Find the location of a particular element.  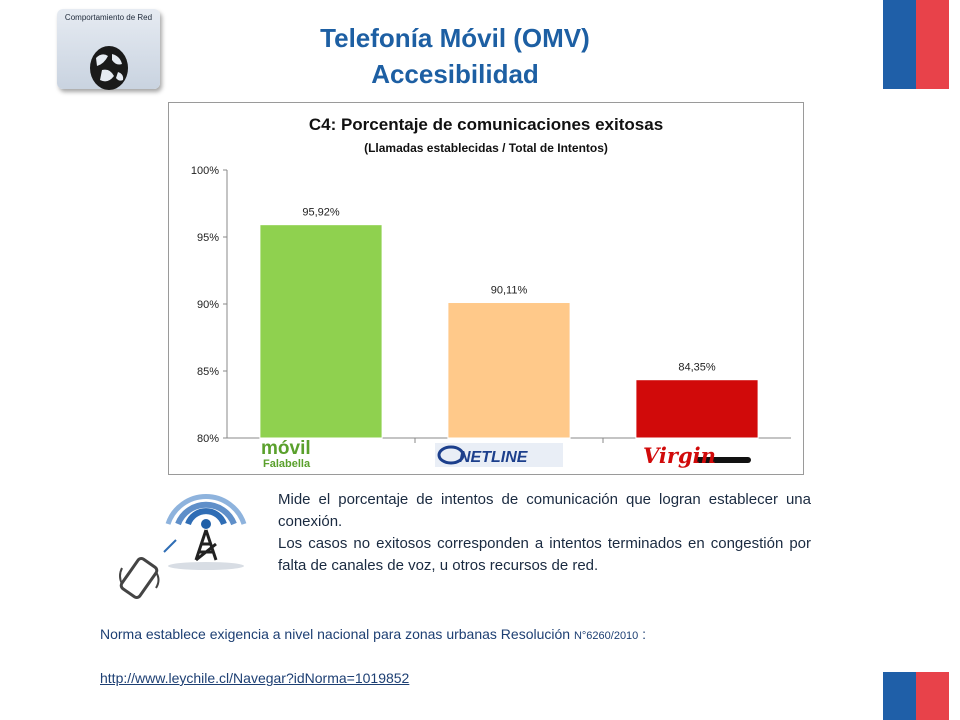

y-tick-label: 100% is located at coordinates (205, 171).